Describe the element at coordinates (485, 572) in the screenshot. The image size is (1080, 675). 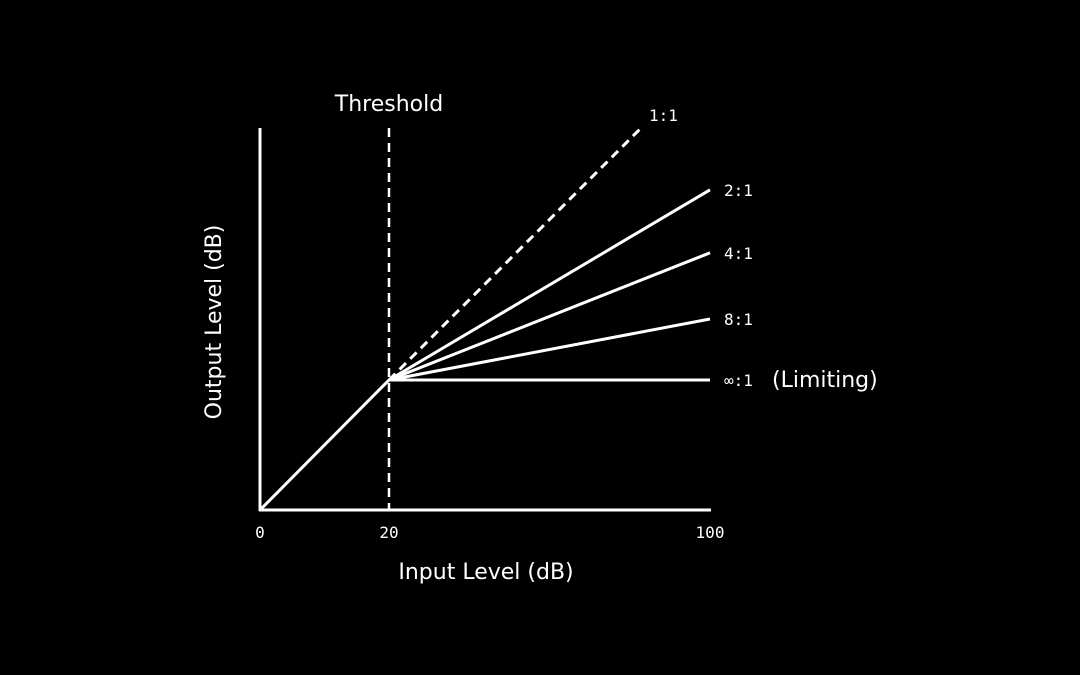
I see `x-axis-label: Input Level (dB)` at that location.